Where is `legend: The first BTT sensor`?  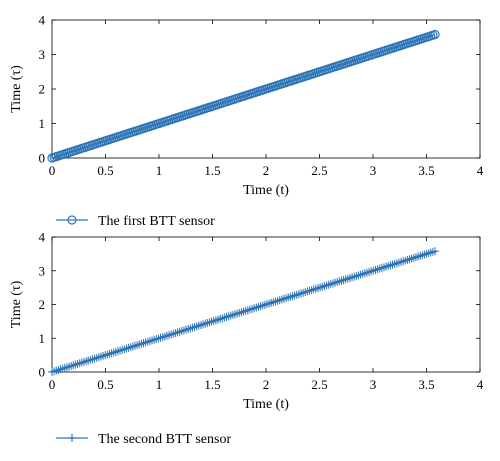
legend: The first BTT sensor is located at coordinates (135, 221).